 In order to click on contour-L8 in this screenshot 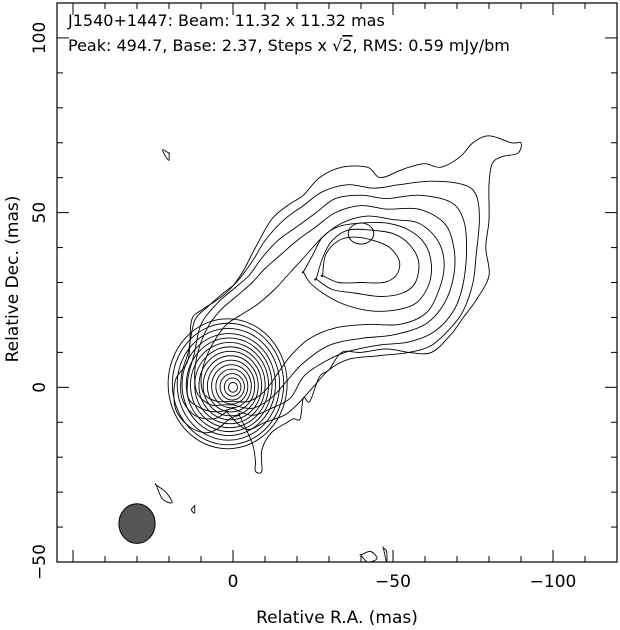, I will do `click(360, 260)`.